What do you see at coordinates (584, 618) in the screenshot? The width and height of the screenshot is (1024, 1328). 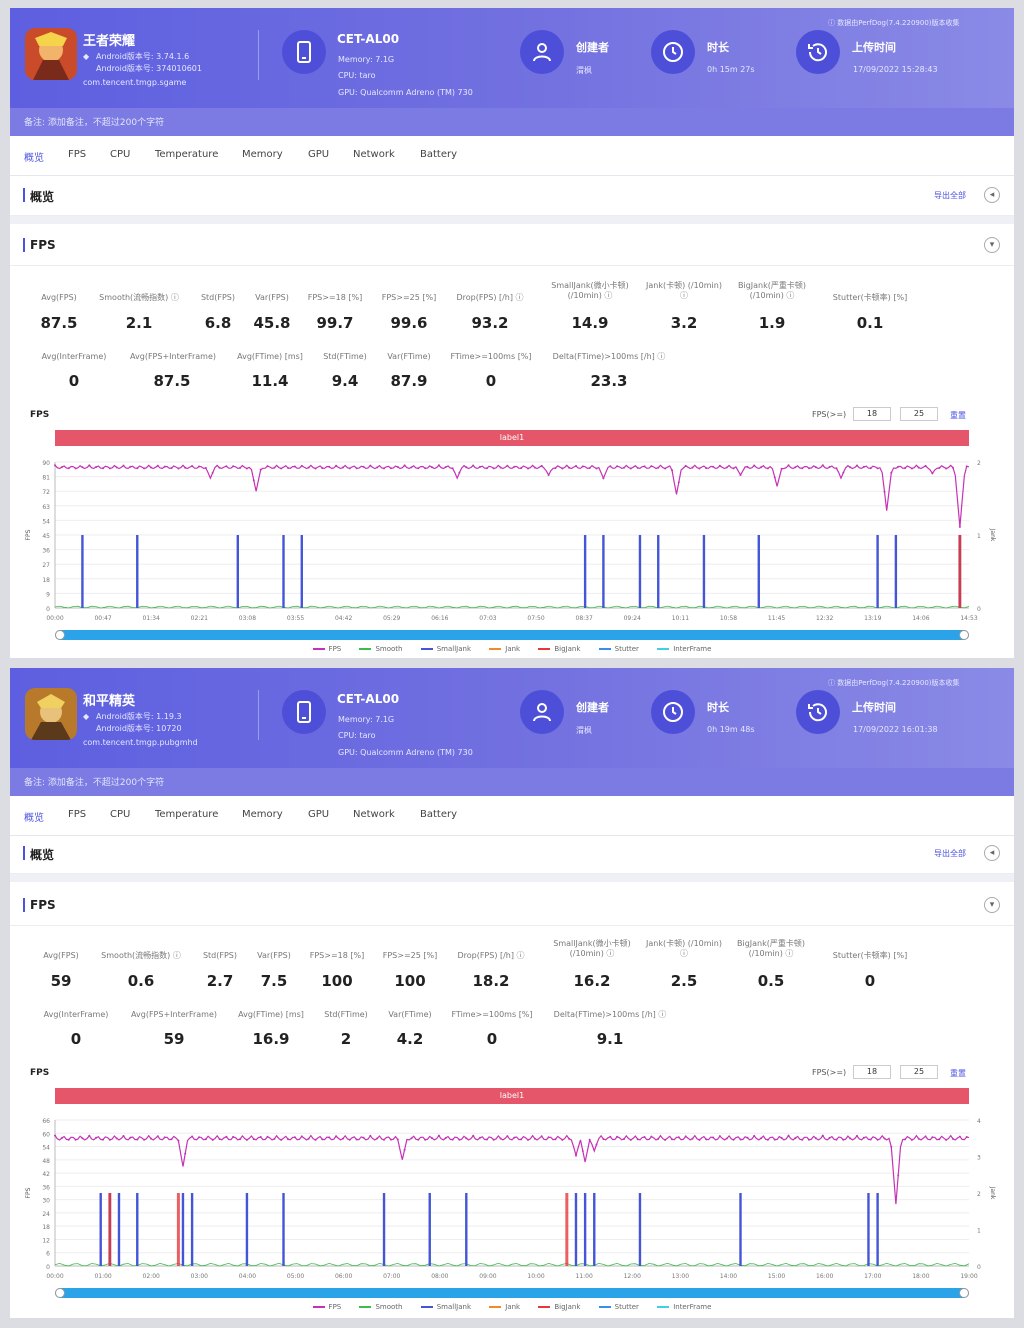 I see `x-tick-label: 08:37` at bounding box center [584, 618].